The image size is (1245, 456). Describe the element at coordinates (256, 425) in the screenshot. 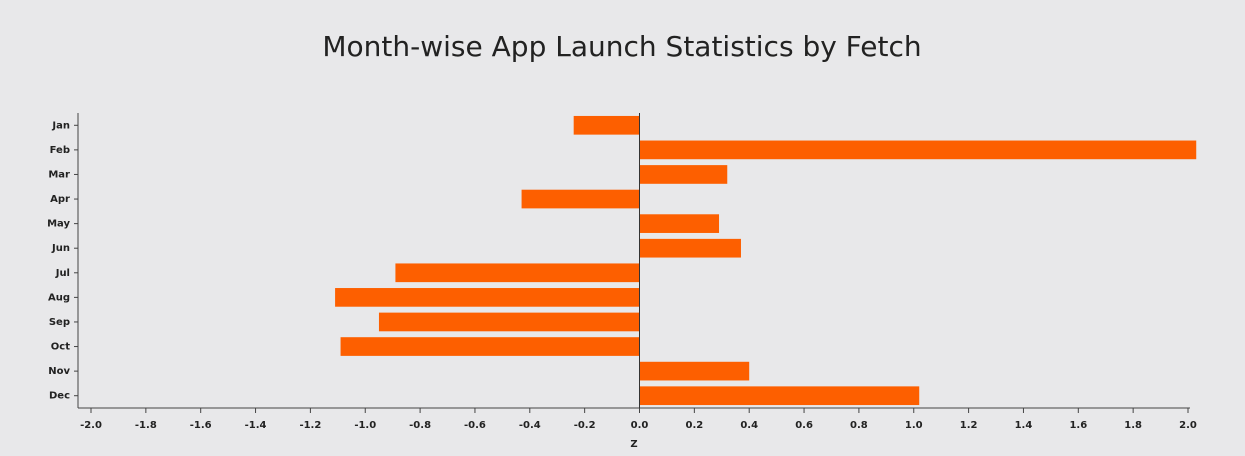

I see `x-tick-label: -1.4` at that location.